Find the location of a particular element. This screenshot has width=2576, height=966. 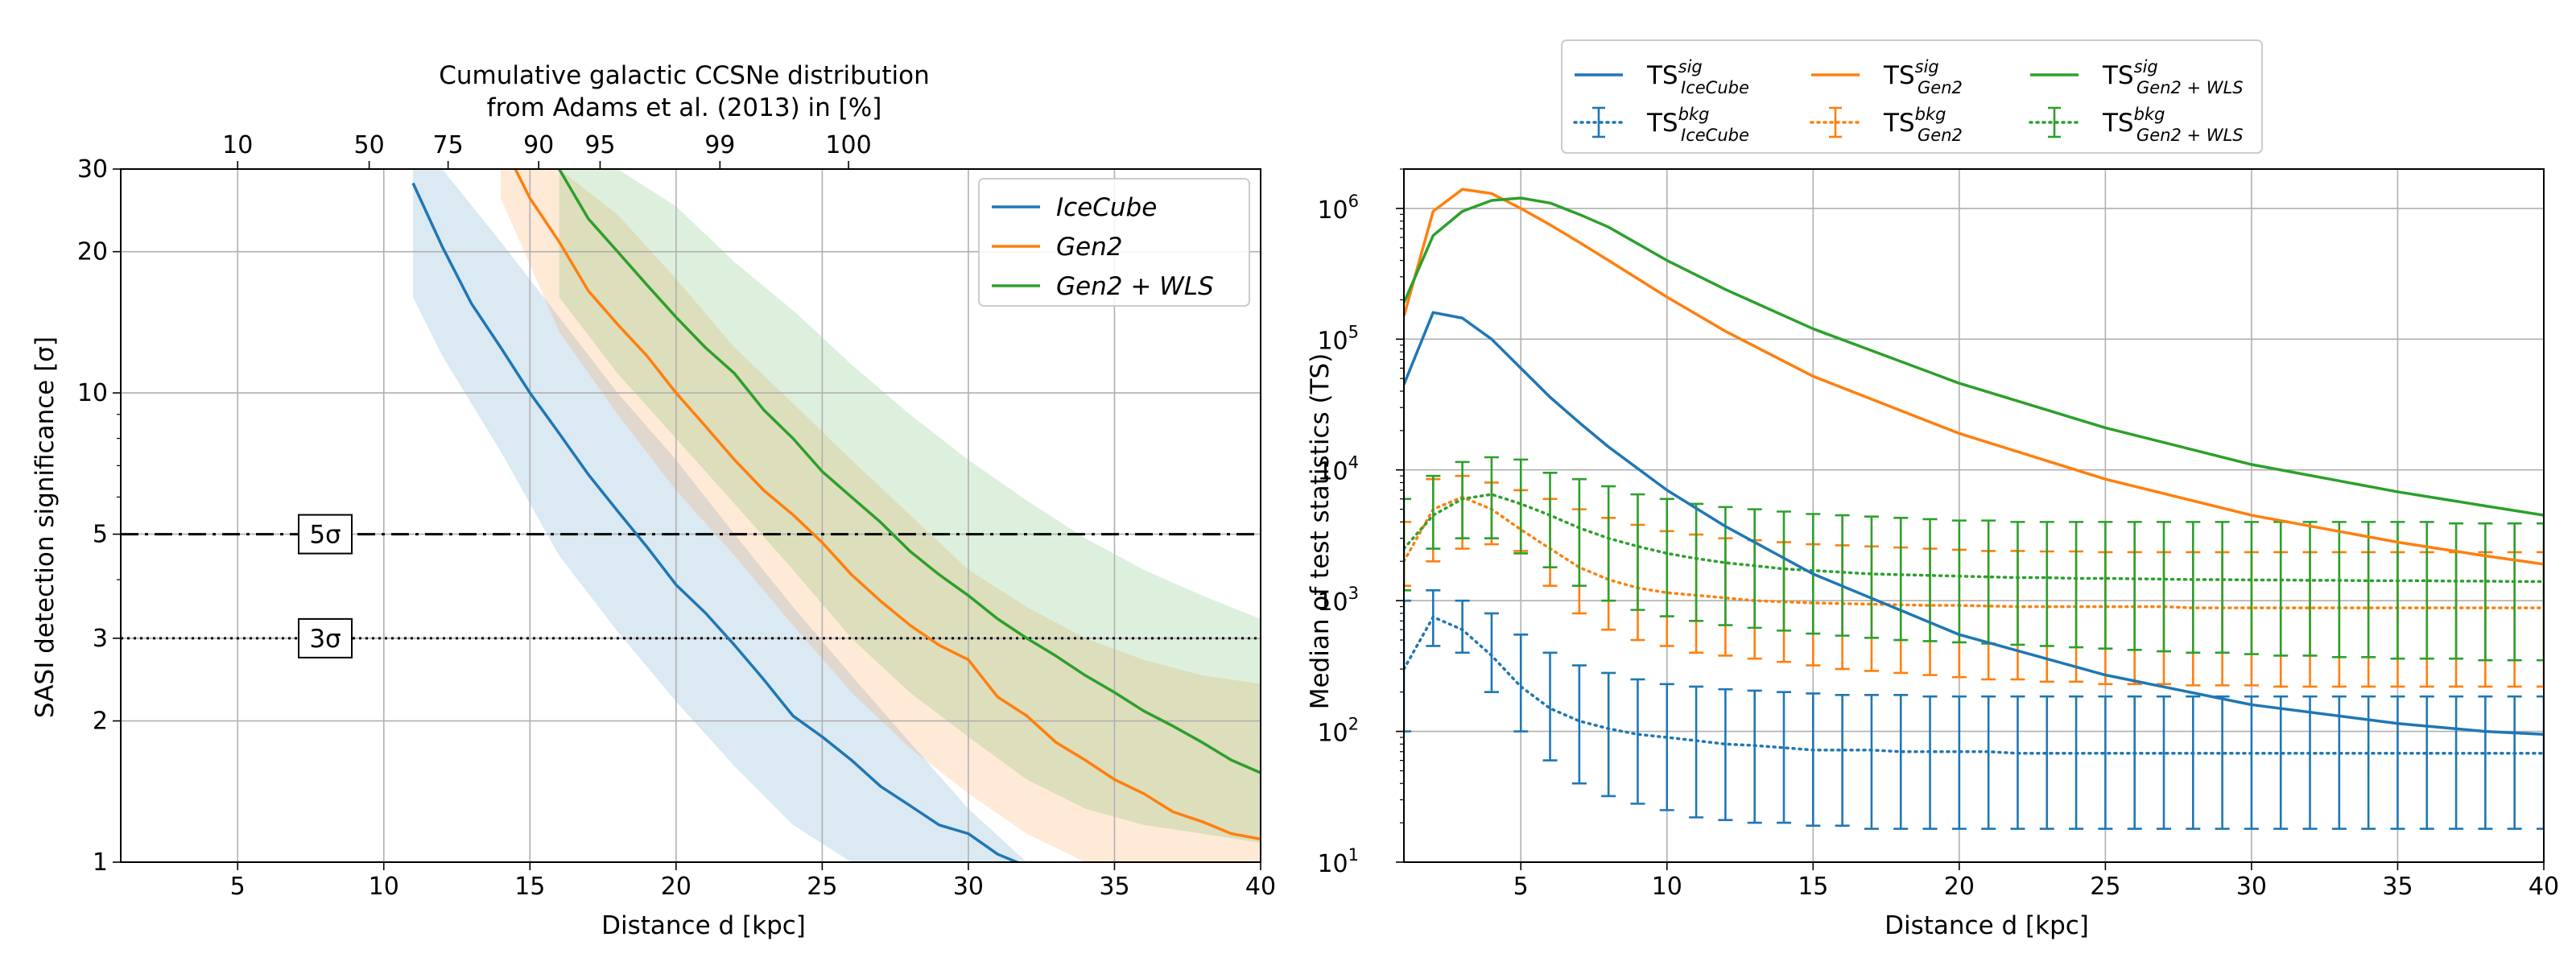

left-x-tick-label: 35 is located at coordinates (1114, 887).